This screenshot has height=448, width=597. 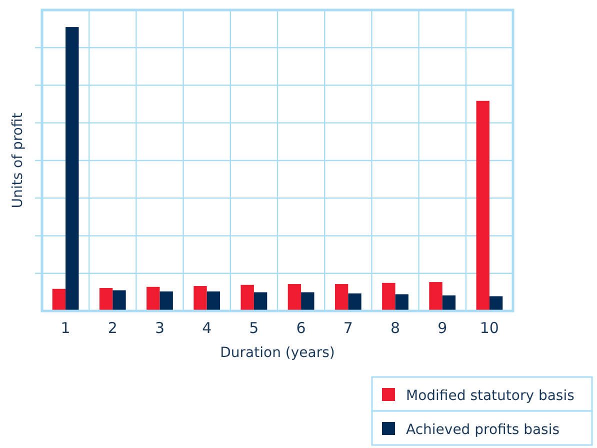 I want to click on x-tick-label: 2, so click(x=113, y=328).